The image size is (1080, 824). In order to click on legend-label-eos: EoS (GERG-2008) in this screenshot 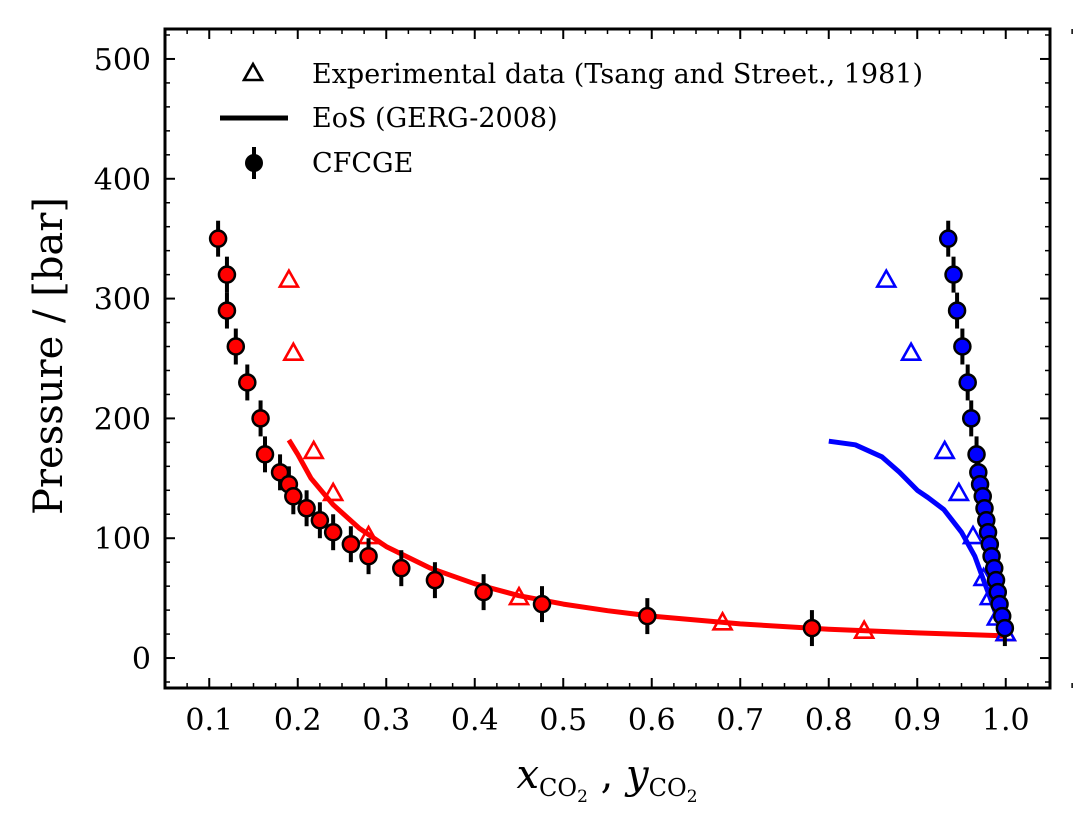, I will do `click(435, 118)`.